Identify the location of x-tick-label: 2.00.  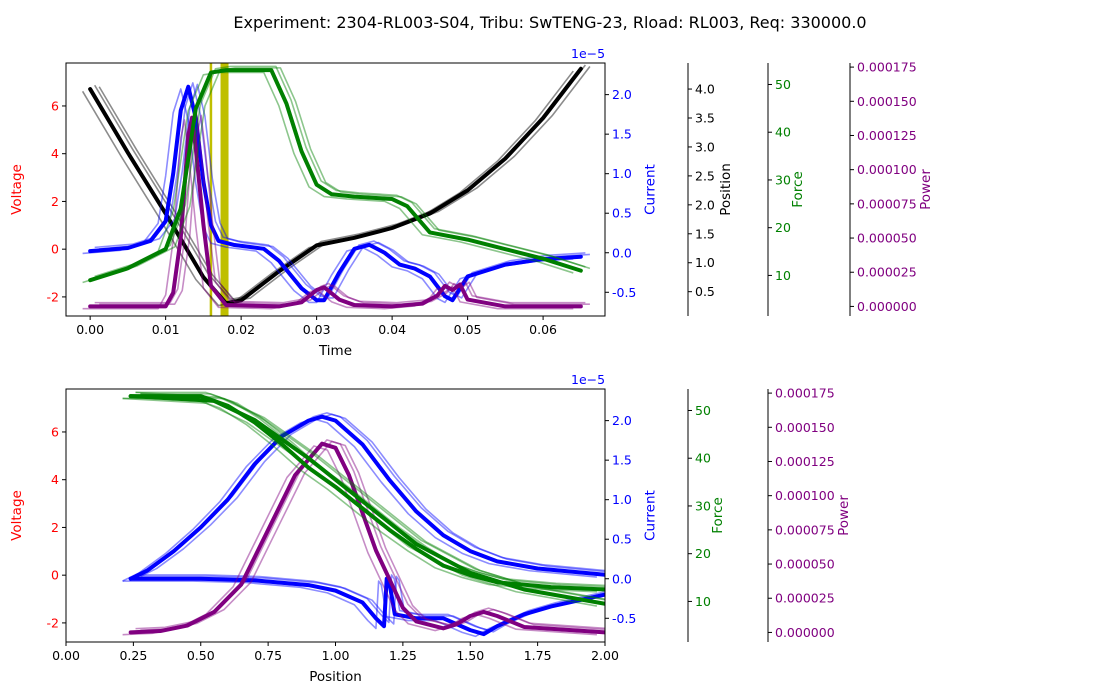
(605, 655).